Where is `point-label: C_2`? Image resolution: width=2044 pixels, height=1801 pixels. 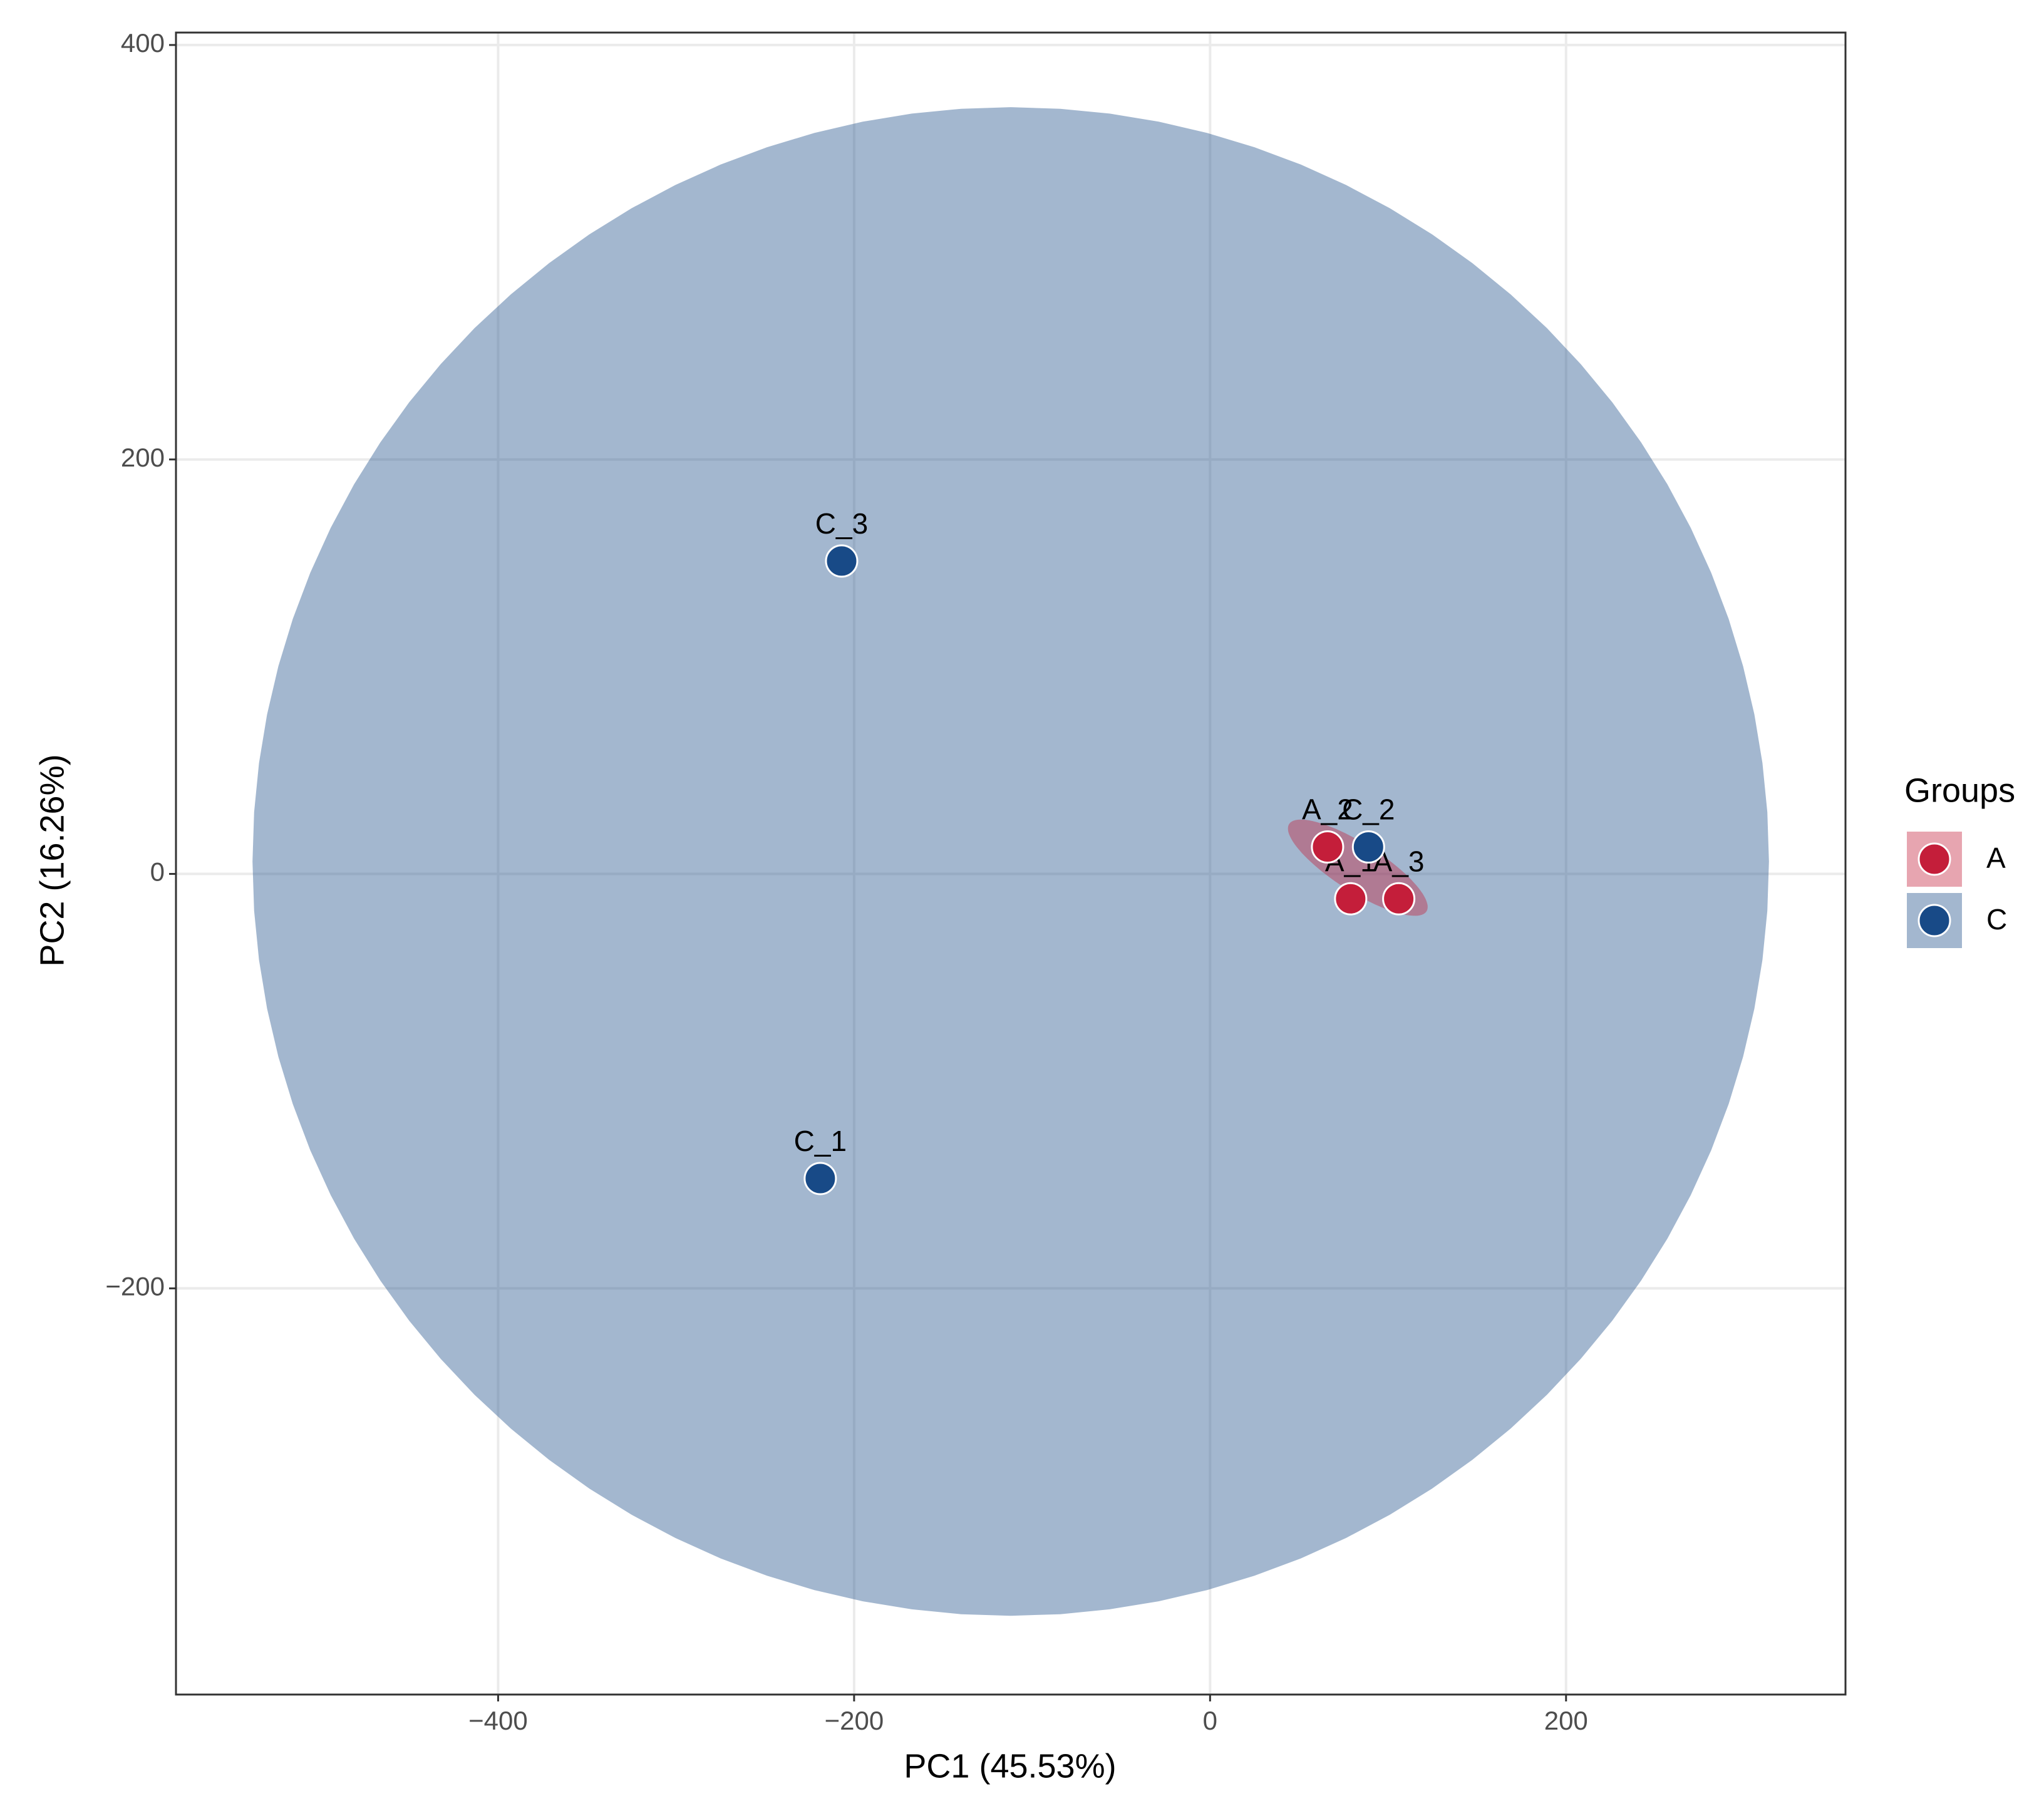 point-label: C_2 is located at coordinates (1368, 809).